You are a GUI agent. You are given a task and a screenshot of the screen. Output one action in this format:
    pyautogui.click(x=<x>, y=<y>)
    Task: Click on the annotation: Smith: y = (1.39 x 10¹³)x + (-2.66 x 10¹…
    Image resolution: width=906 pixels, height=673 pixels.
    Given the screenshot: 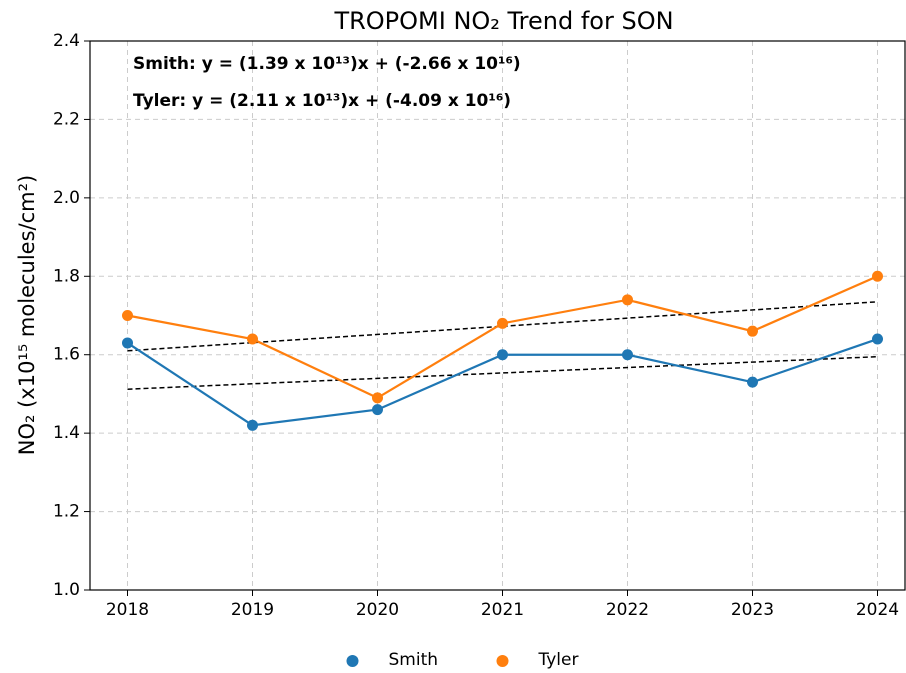 What is the action you would take?
    pyautogui.click(x=327, y=64)
    